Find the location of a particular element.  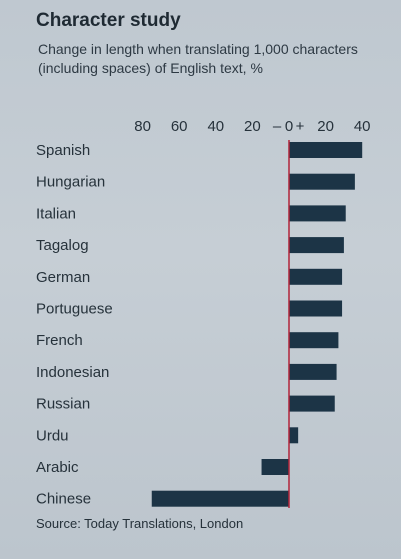

category-label: Indonesian is located at coordinates (72, 372).